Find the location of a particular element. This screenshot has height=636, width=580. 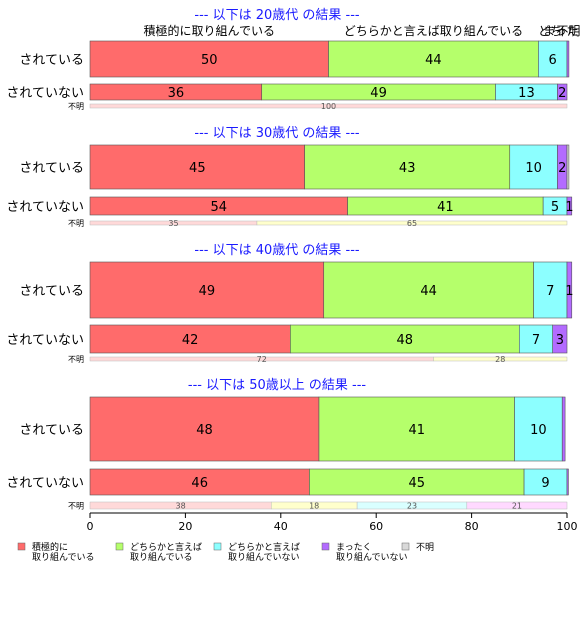

group-title: --- 以下は 20歳代 の結果 --- is located at coordinates (277, 15).